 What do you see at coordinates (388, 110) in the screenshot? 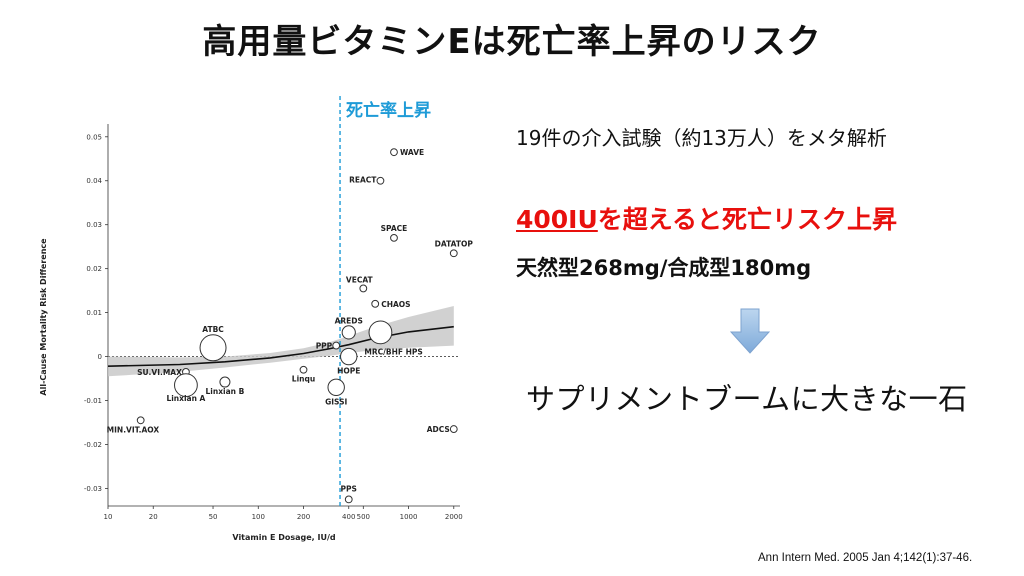
I see `threshold-marker-label: 死亡率上昇` at bounding box center [388, 110].